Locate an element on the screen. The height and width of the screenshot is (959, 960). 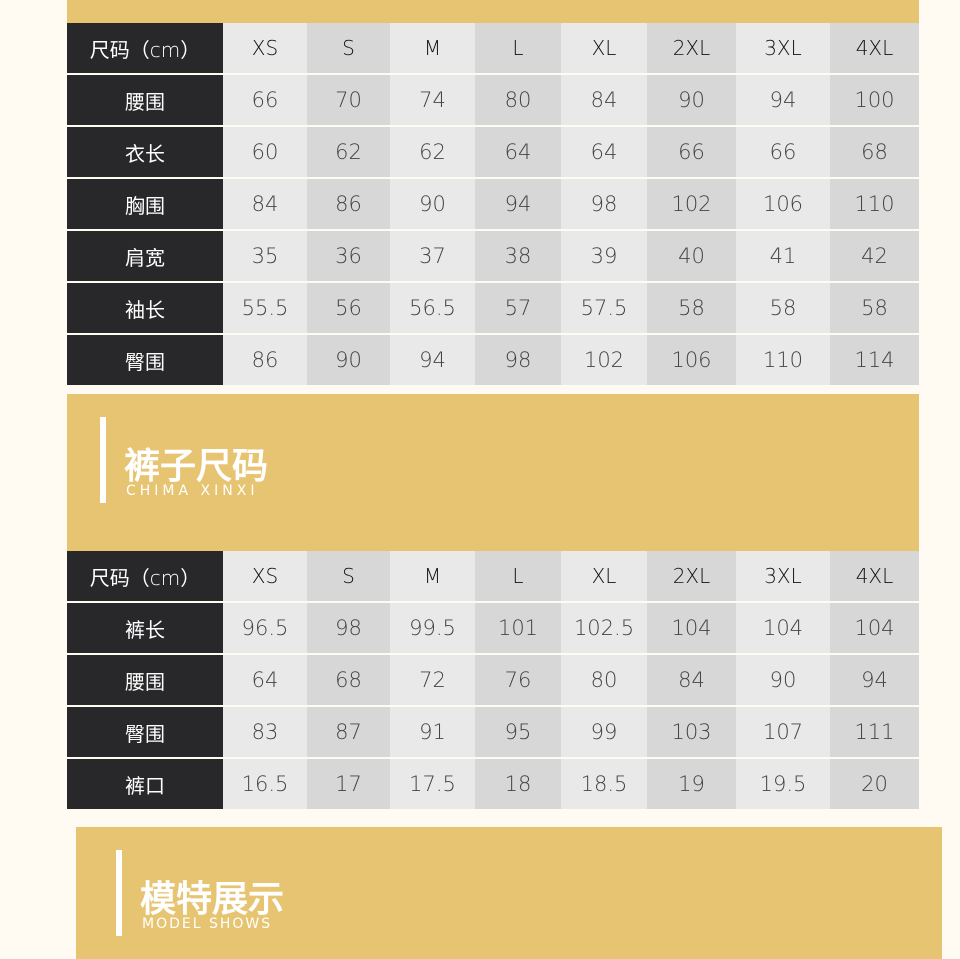
value-cell: 42 is located at coordinates (874, 256).